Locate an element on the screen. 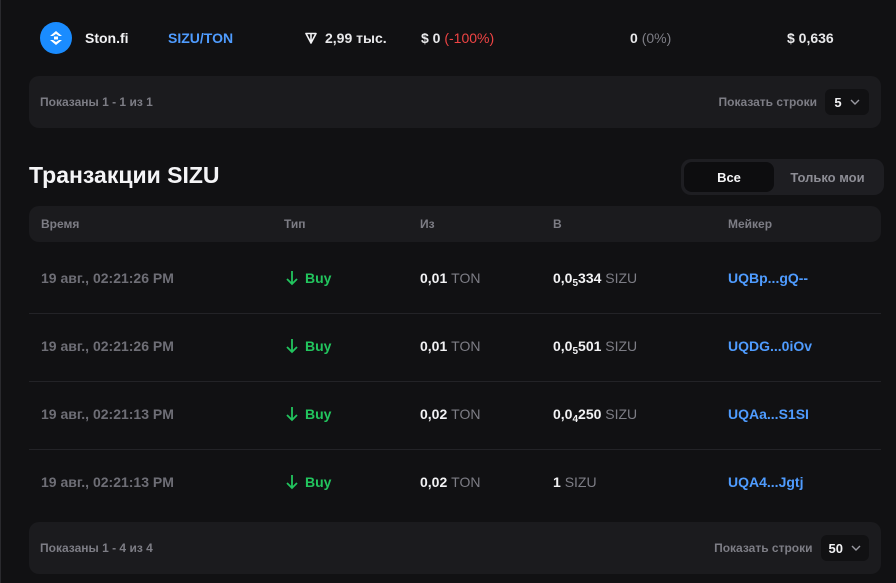 This screenshot has height=583, width=896. to-amount-post: 501 is located at coordinates (590, 346).